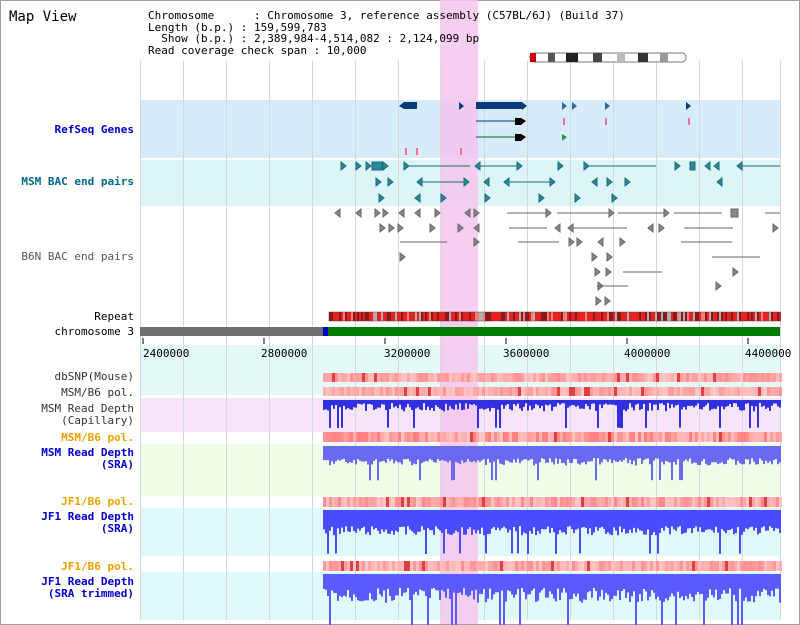  What do you see at coordinates (231, 331) in the screenshot?
I see `chromosome-bar-gap` at bounding box center [231, 331].